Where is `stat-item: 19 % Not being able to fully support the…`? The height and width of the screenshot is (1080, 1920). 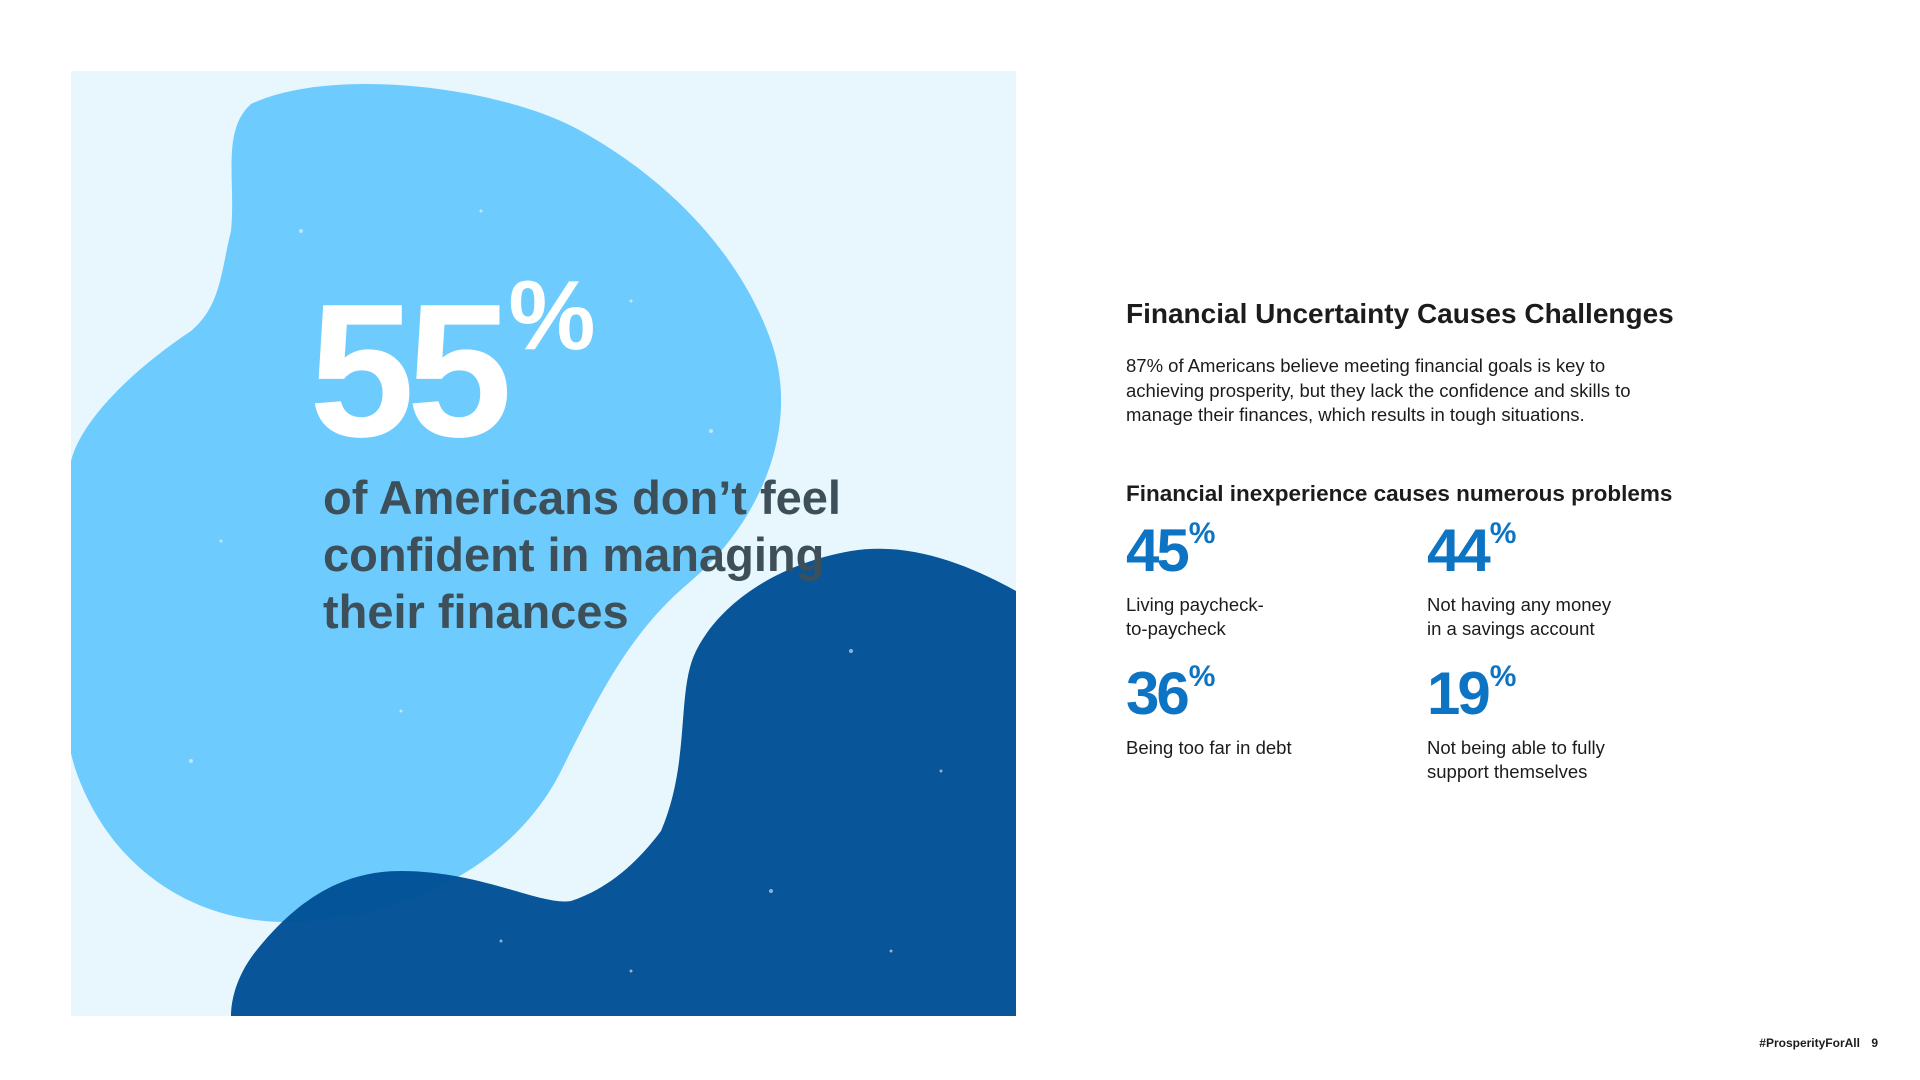 stat-item: 19 % Not being able to fully support the… is located at coordinates (1577, 722).